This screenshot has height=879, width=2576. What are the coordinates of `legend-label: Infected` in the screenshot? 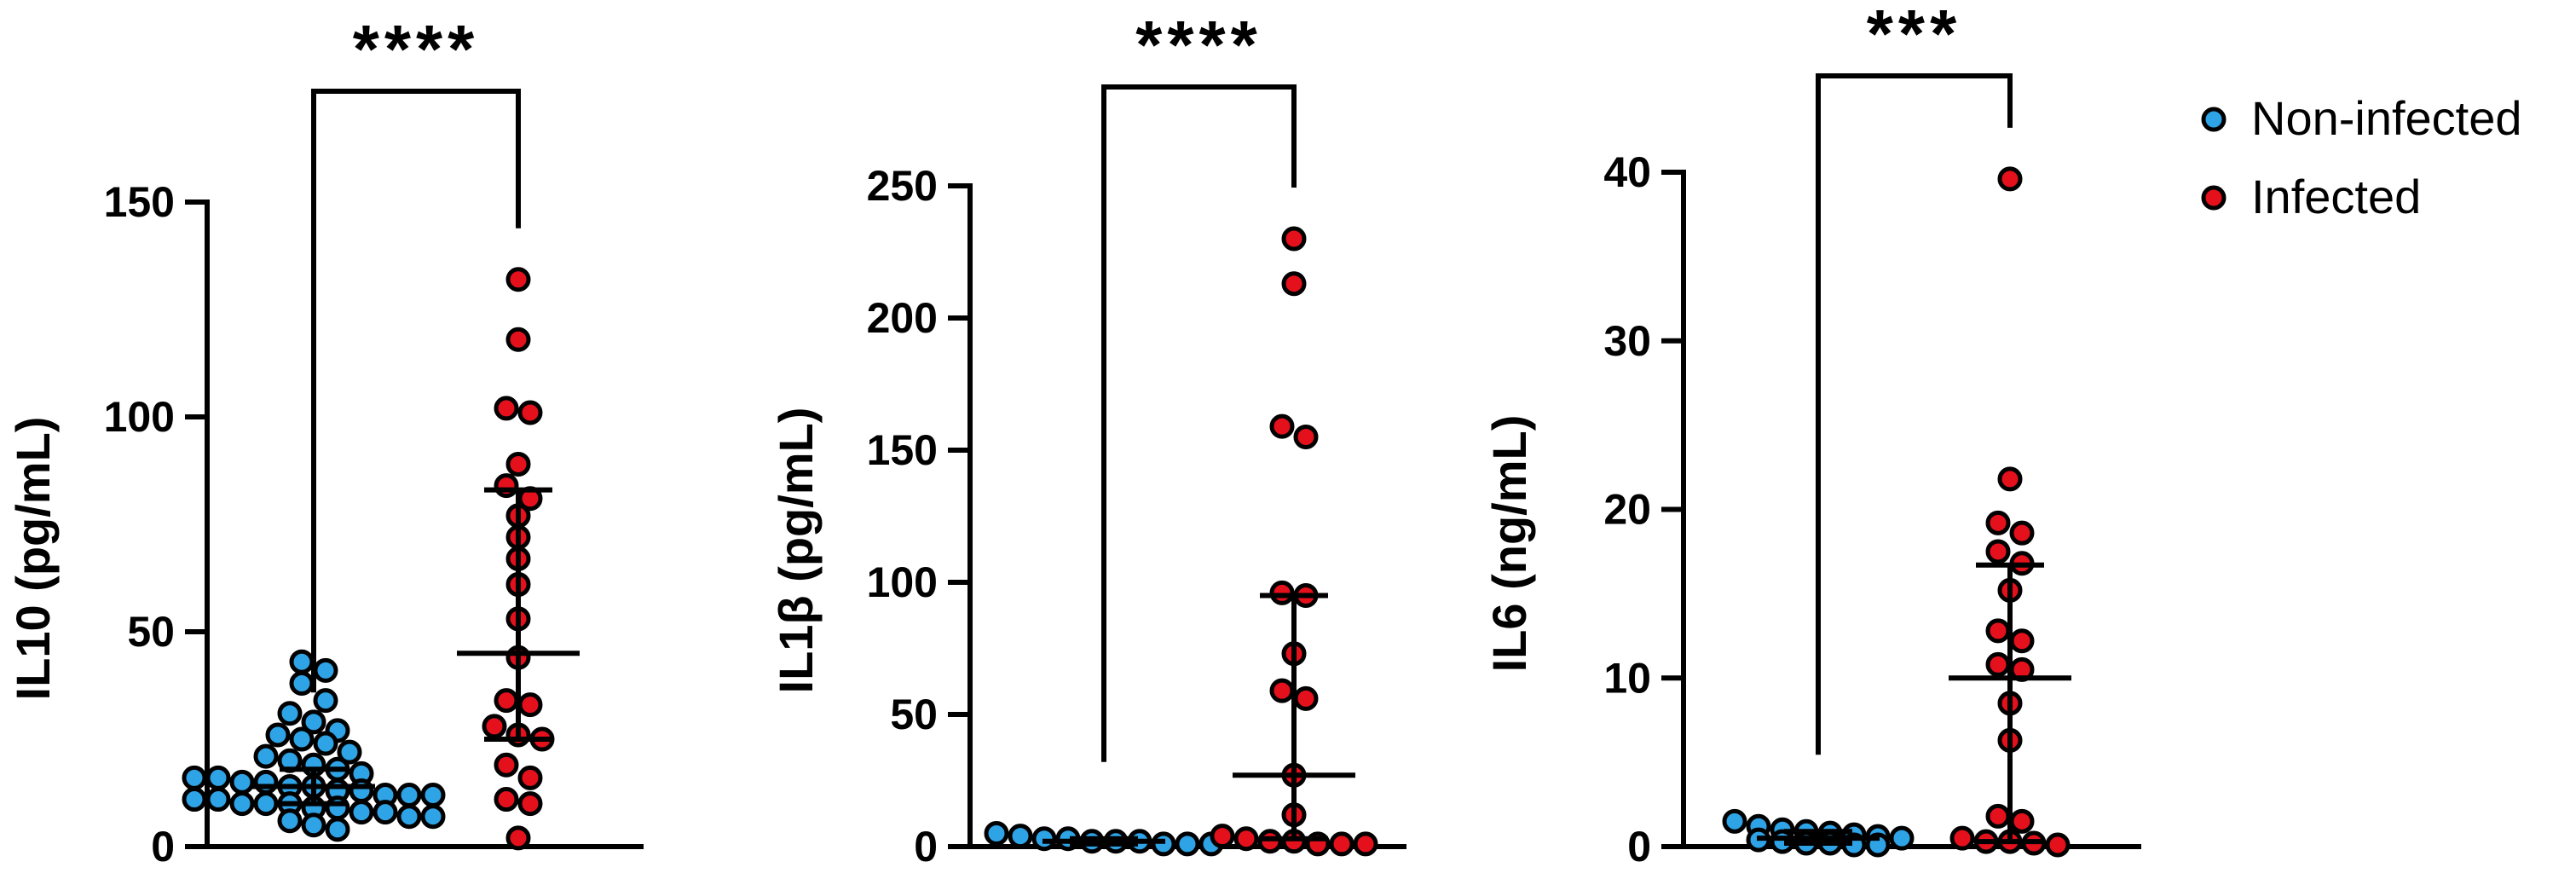 It's located at (2336, 196).